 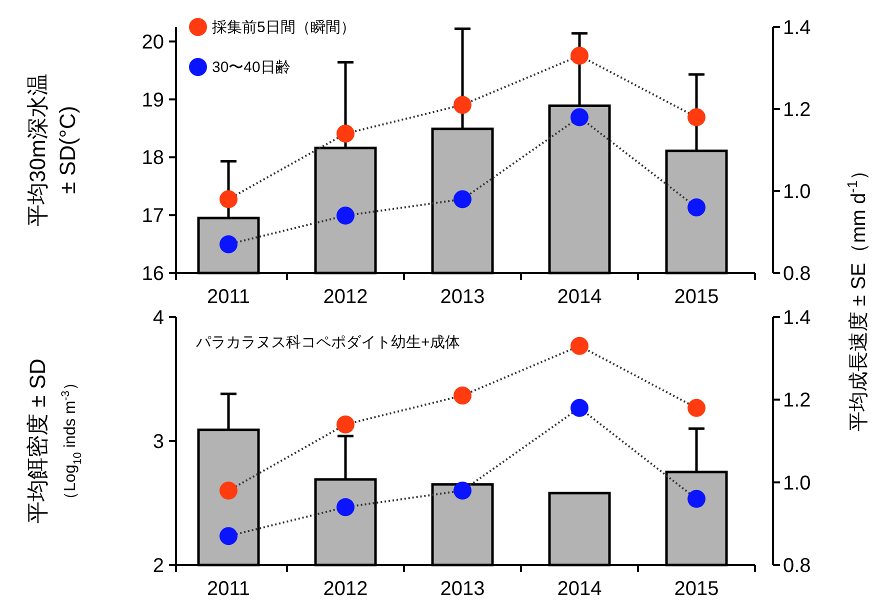 What do you see at coordinates (158, 566) in the screenshot?
I see `y-tick-label: 2` at bounding box center [158, 566].